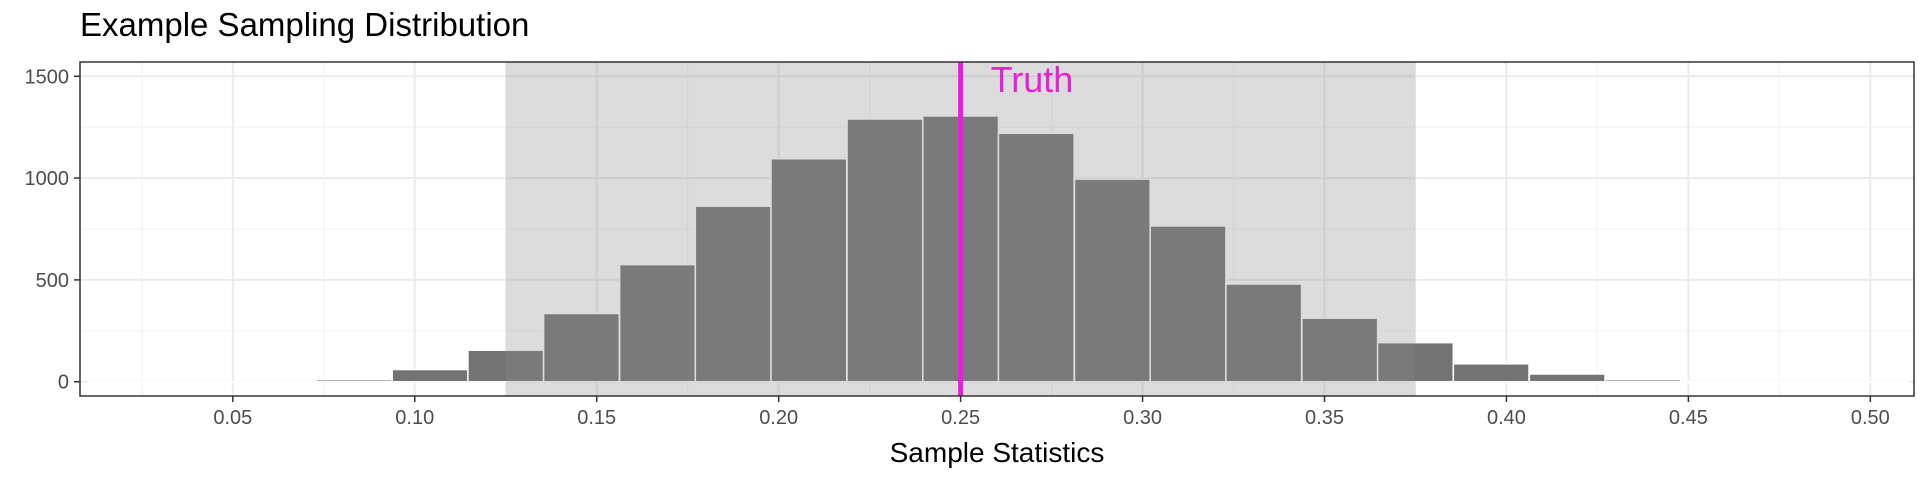 Image resolution: width=1920 pixels, height=480 pixels. I want to click on x-tick-label: 0.40, so click(1506, 418).